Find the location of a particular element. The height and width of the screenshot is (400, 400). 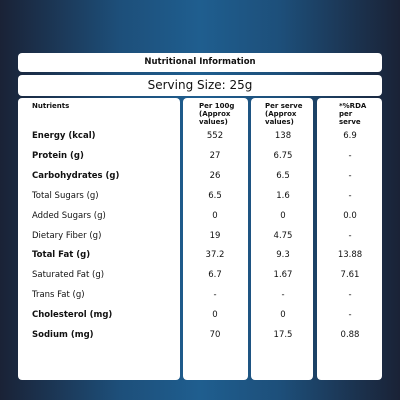

nutrient-value: 6.75 is located at coordinates (283, 155).